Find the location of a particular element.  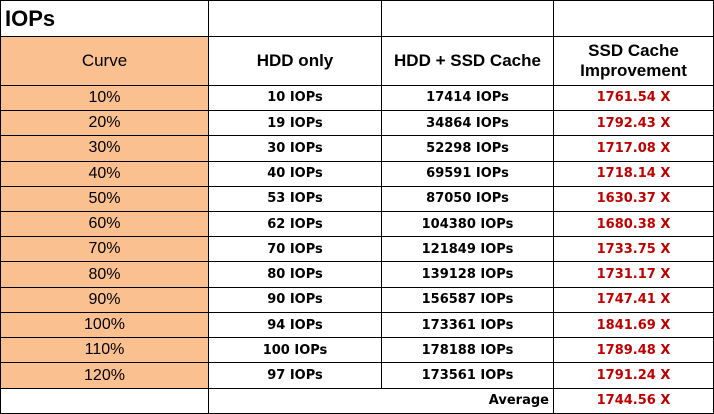

table-row: 50% 53 IOPs 87050 IOPs 1630.37 X is located at coordinates (357, 198).